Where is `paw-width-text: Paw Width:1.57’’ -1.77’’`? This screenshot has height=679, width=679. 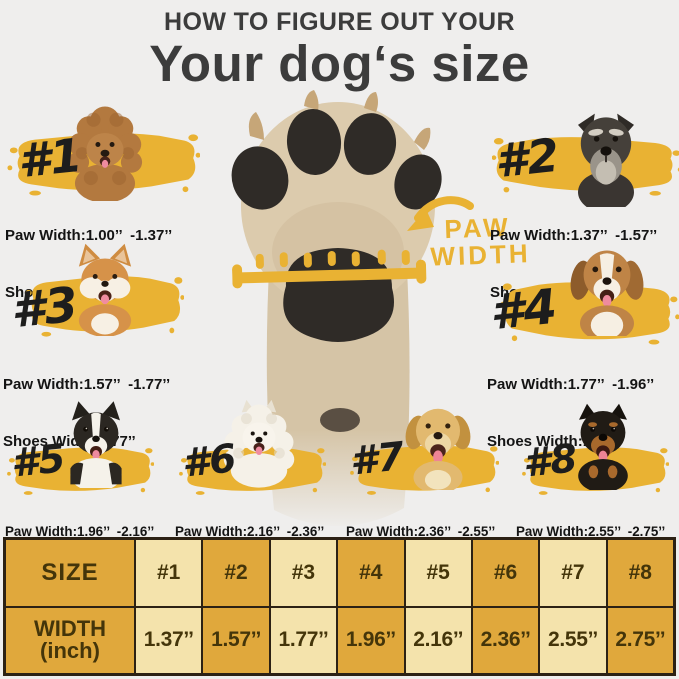
paw-width-text: Paw Width:1.57’’ -1.77’’ is located at coordinates (87, 384).